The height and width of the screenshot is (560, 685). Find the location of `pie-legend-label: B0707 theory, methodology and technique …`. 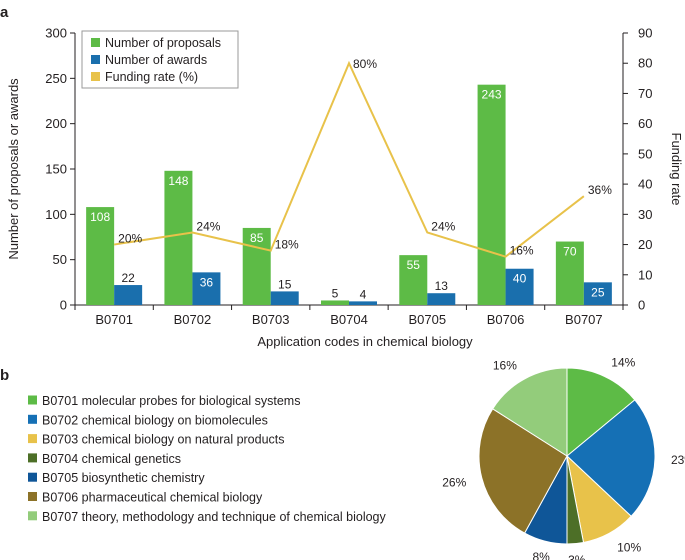

pie-legend-label: B0707 theory, methodology and technique … is located at coordinates (214, 517).